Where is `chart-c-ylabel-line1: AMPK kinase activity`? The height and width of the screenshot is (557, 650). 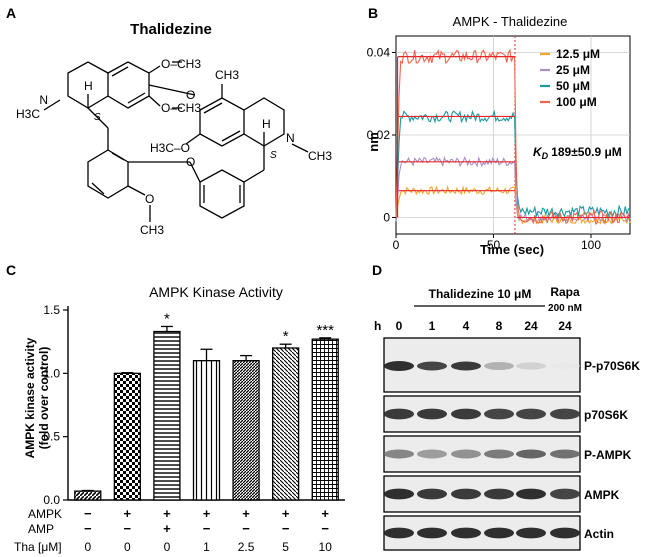 chart-c-ylabel-line1: AMPK kinase activity is located at coordinates (30, 397).